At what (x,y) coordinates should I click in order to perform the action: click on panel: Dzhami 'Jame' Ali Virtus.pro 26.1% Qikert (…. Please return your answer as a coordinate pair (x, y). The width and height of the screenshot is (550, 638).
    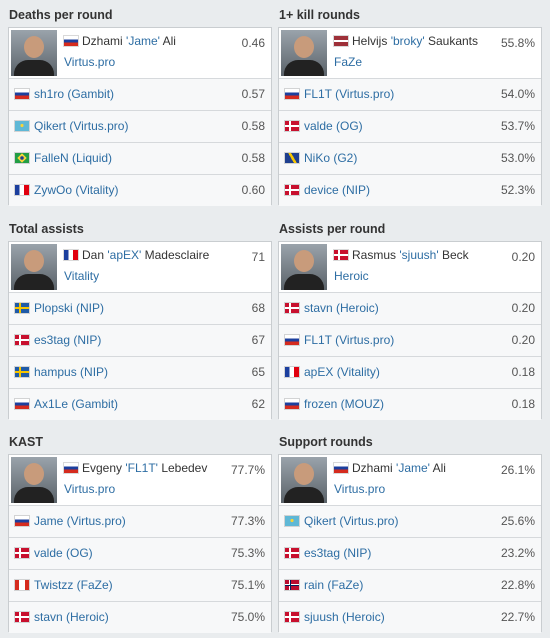
    Looking at the image, I should click on (410, 543).